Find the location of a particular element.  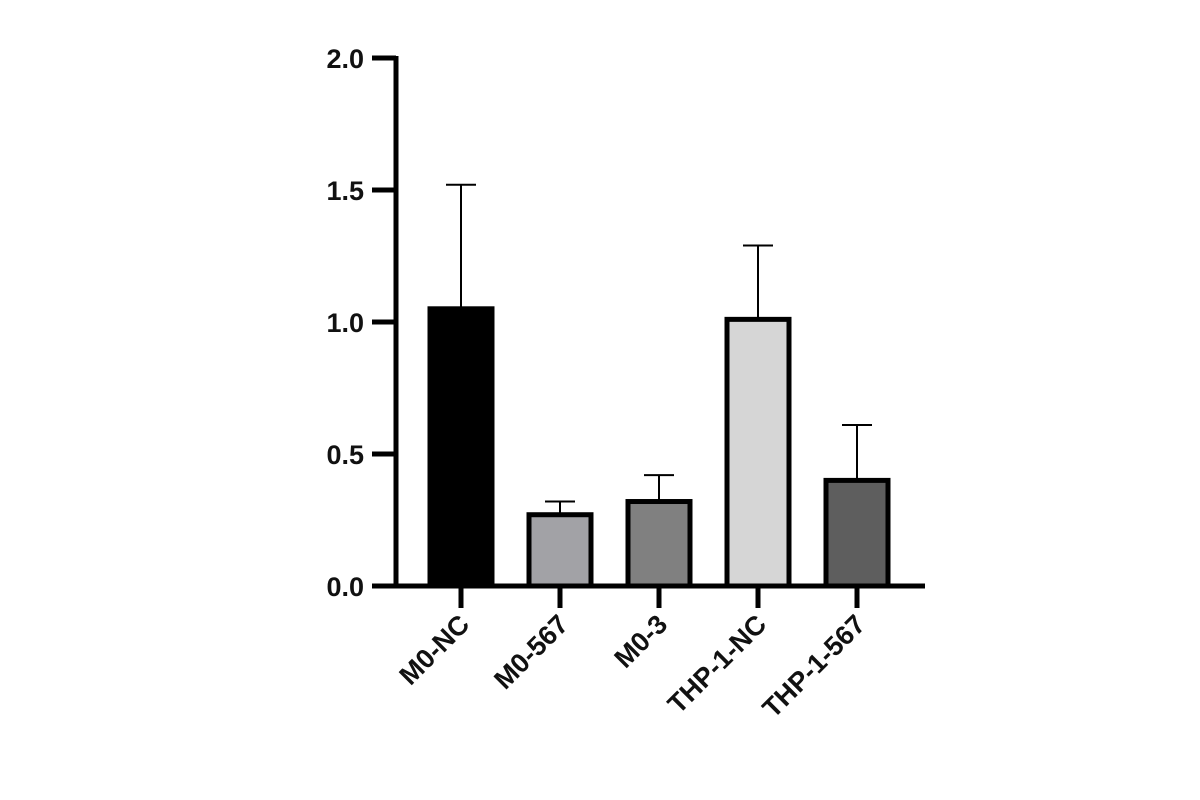

y-tick-label: 1.0 is located at coordinates (345, 323).